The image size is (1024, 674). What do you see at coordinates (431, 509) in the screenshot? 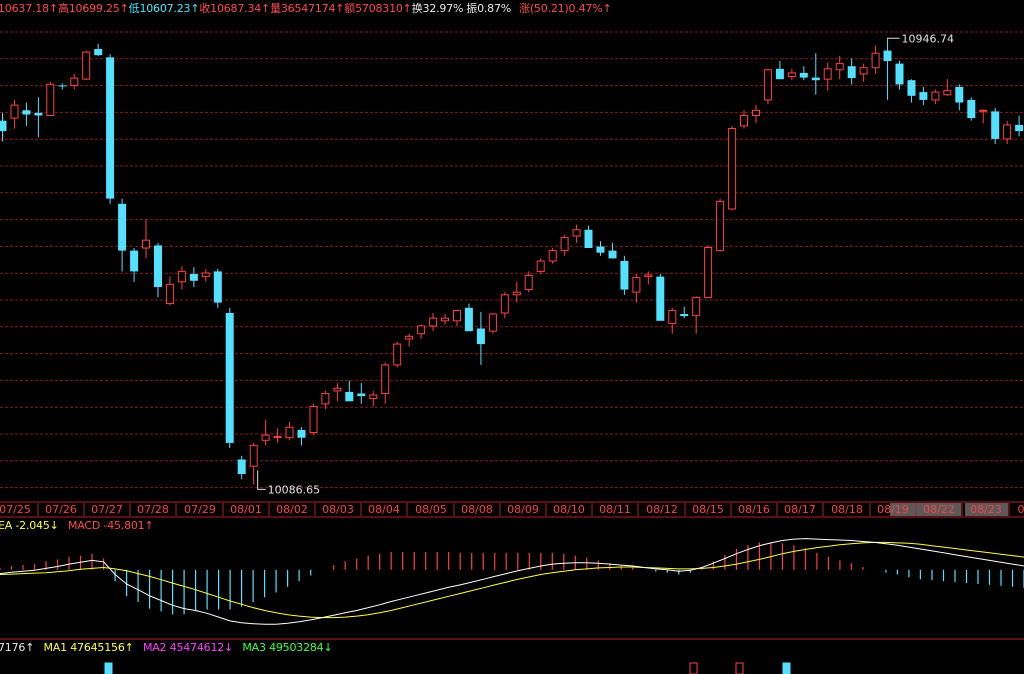
I see `date-label: 08/05` at bounding box center [431, 509].